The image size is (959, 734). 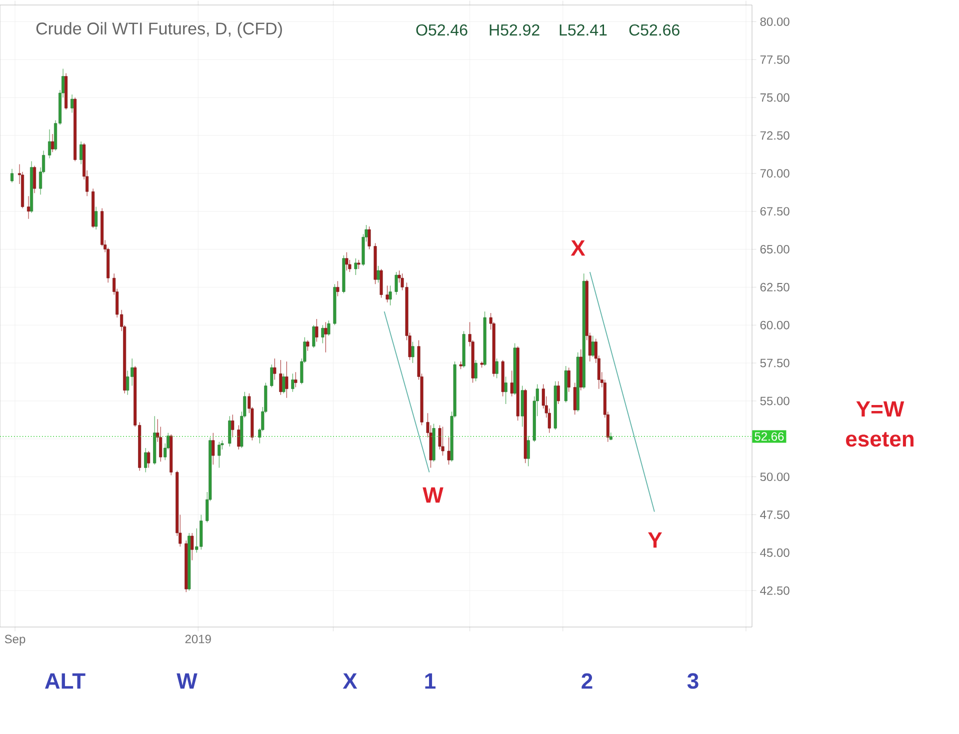 I want to click on annotation: H52.92, so click(x=515, y=30).